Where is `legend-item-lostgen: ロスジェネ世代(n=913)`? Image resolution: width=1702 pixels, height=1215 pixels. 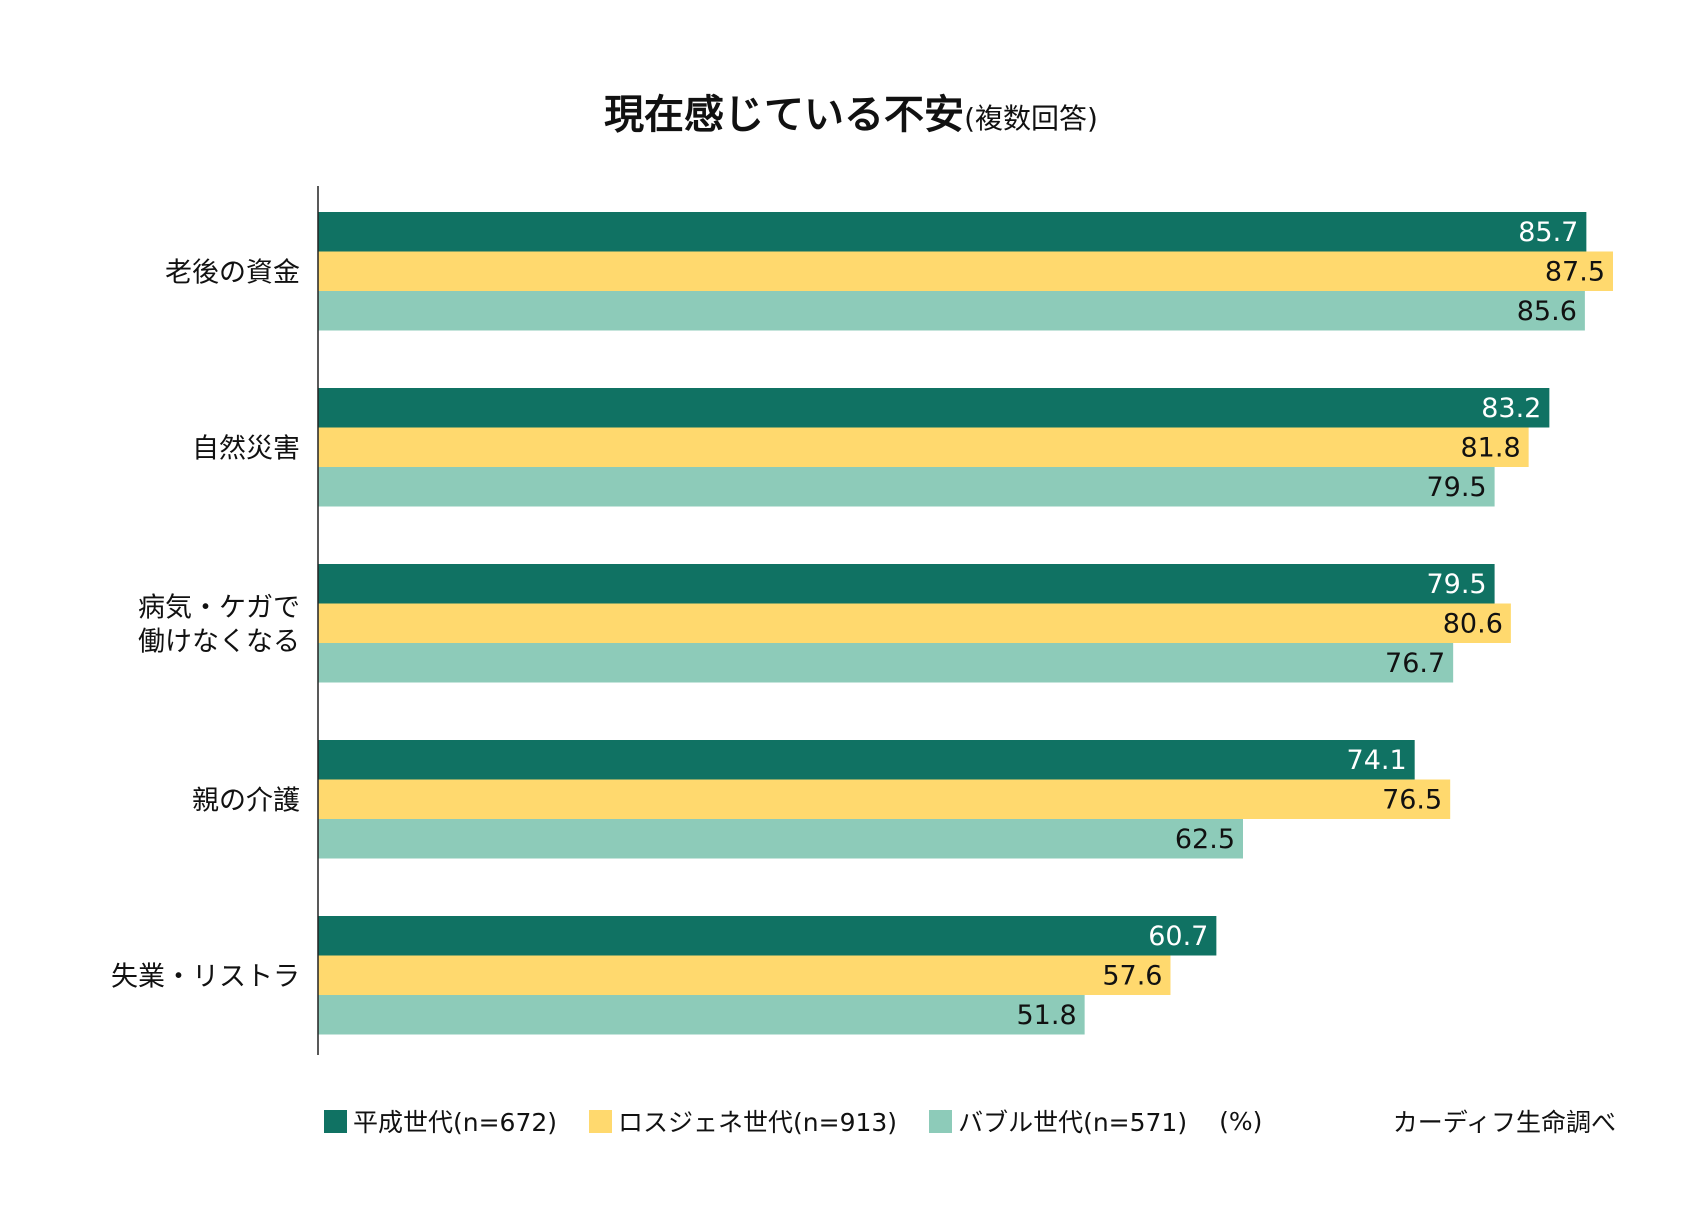
legend-item-lostgen: ロスジェネ世代(n=913) is located at coordinates (743, 1121).